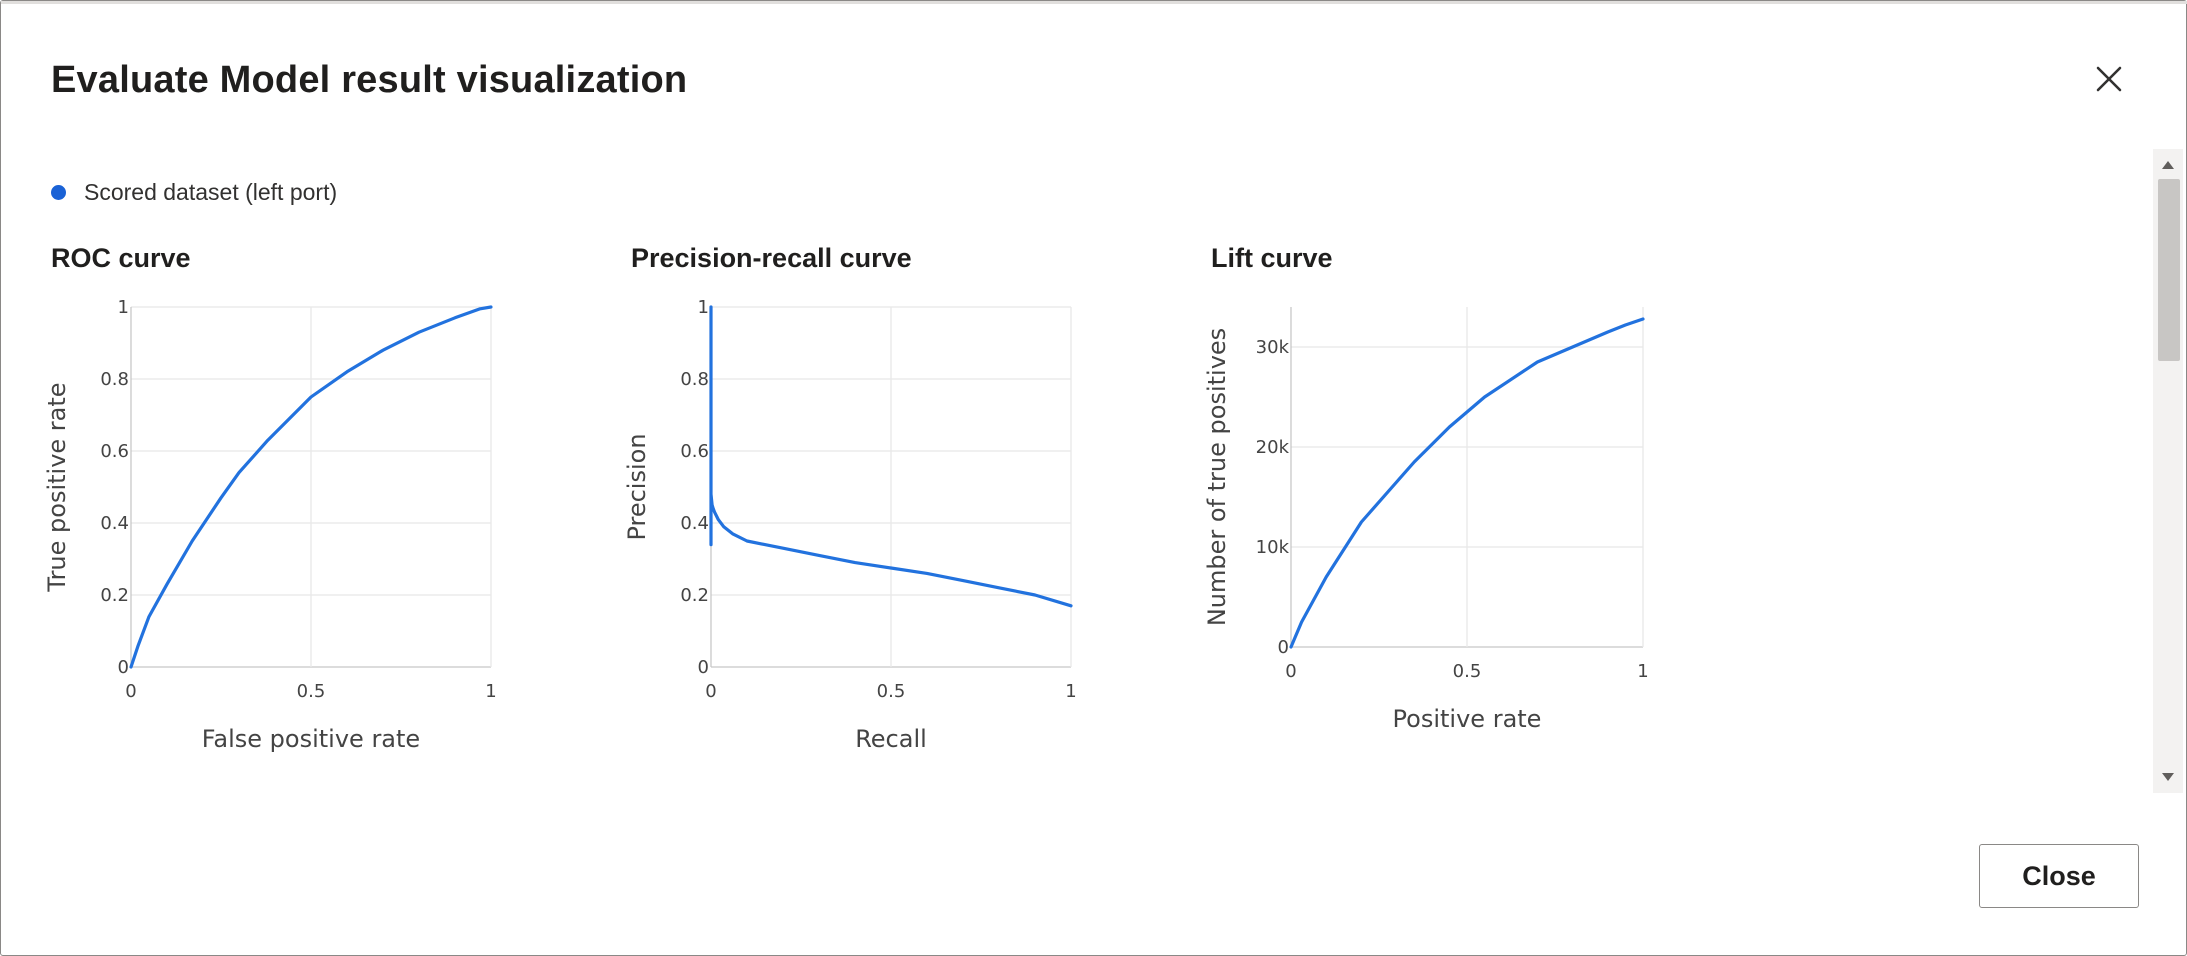 The width and height of the screenshot is (2187, 956). I want to click on roc-y-tick-label: 0.2, so click(114, 595).